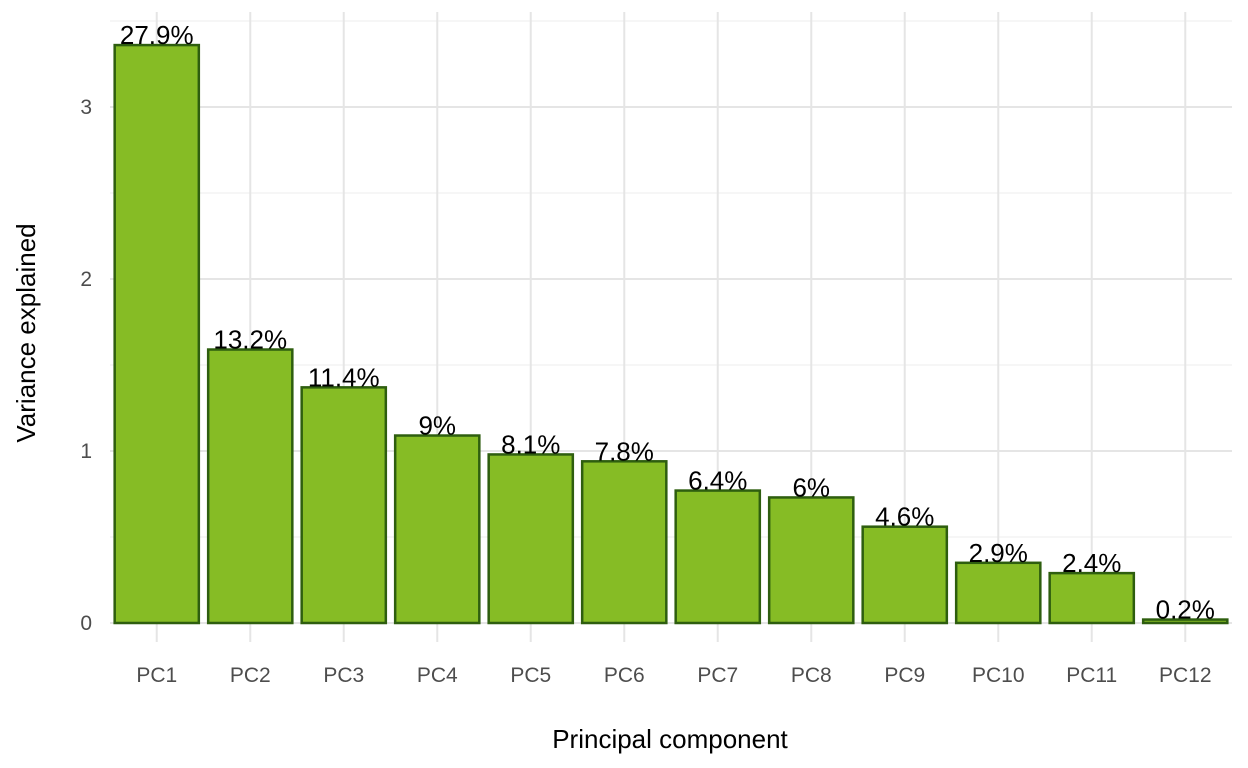 This screenshot has height=768, width=1248. I want to click on x-tick-label: PC2, so click(250, 675).